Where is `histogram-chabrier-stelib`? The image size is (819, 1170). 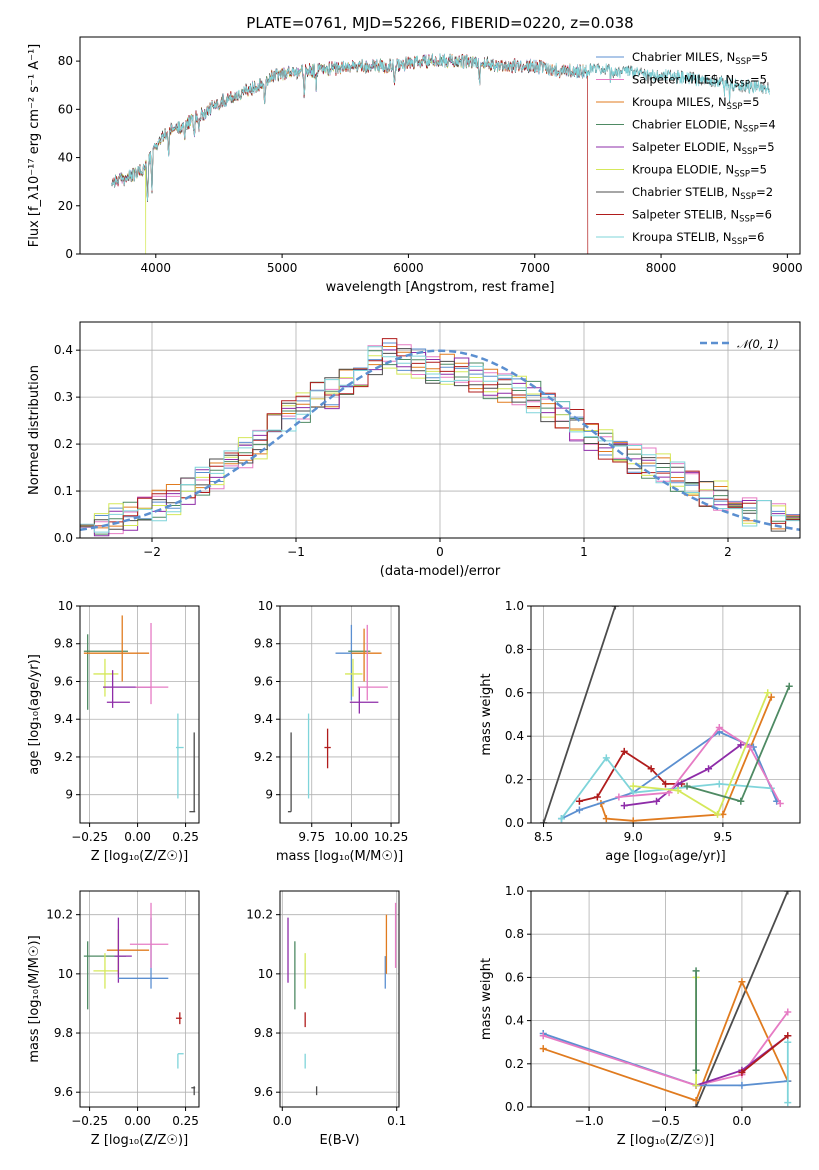
histogram-chabrier-stelib is located at coordinates (440, 440).